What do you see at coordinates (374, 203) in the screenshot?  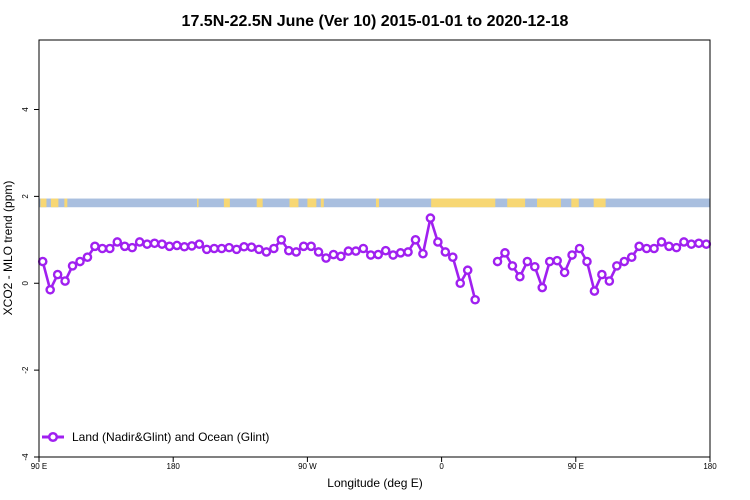 I see `ocean-band` at bounding box center [374, 203].